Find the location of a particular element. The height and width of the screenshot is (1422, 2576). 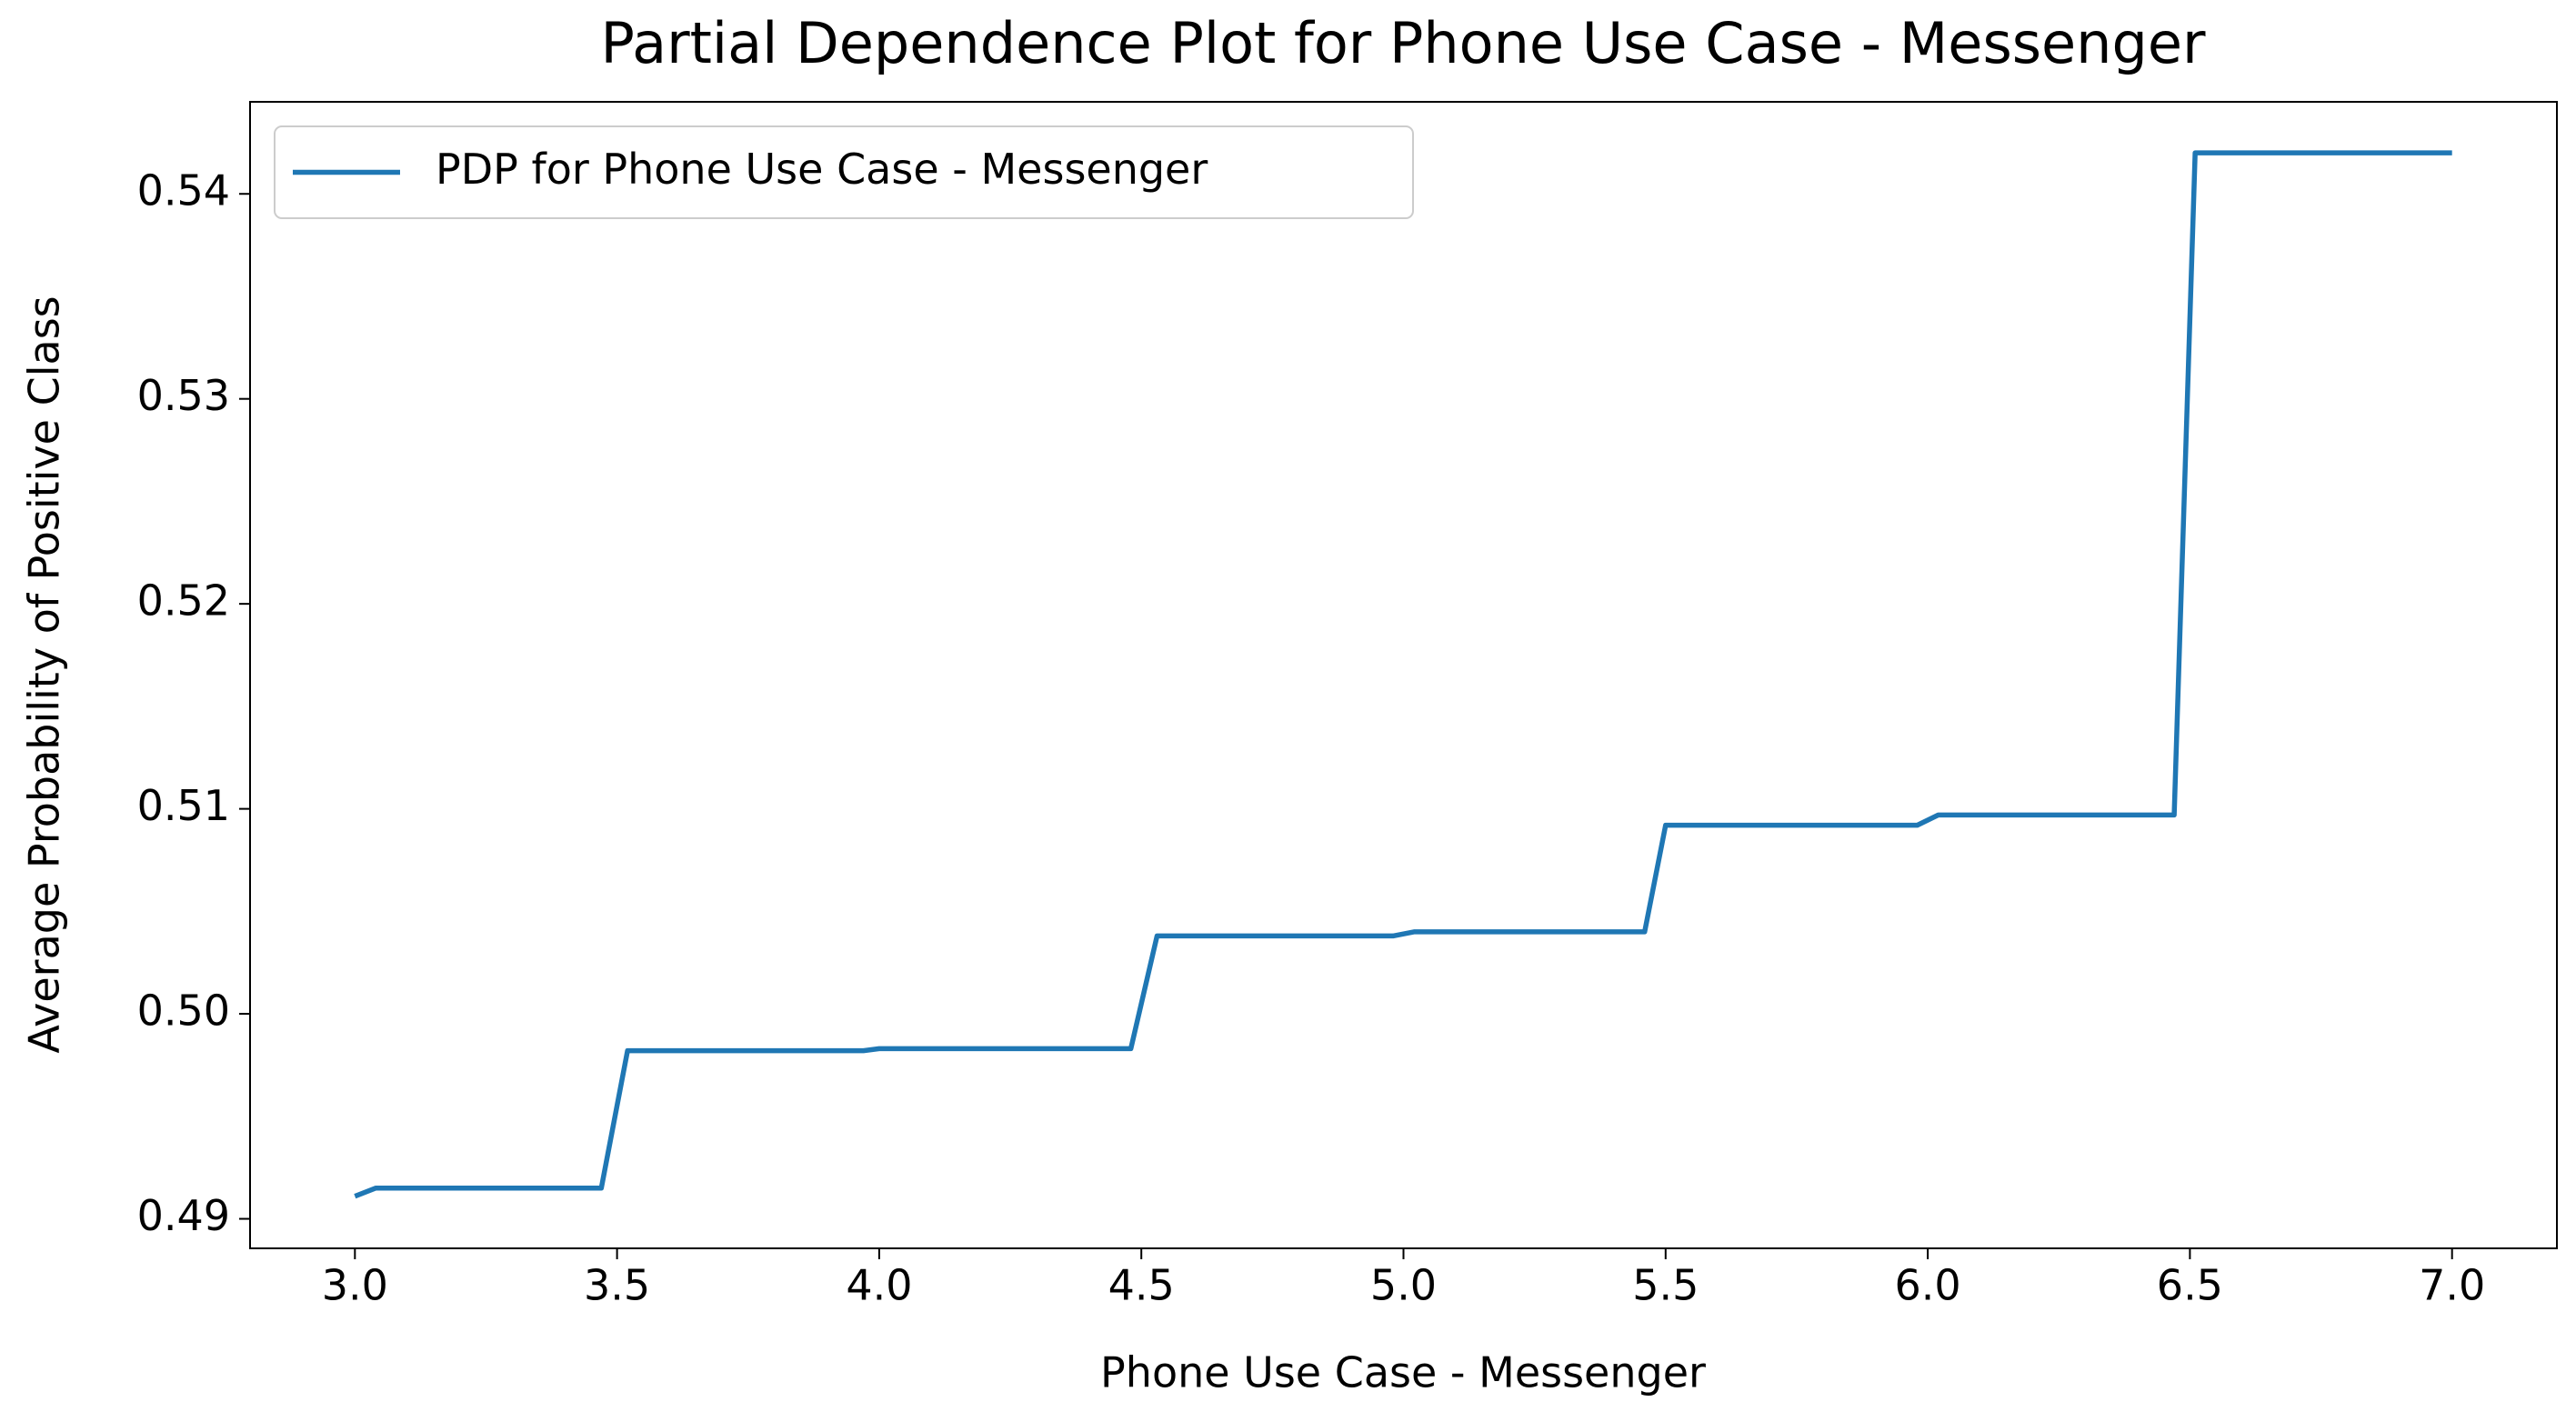

x-tick-label: 7.0 is located at coordinates (2452, 1286).